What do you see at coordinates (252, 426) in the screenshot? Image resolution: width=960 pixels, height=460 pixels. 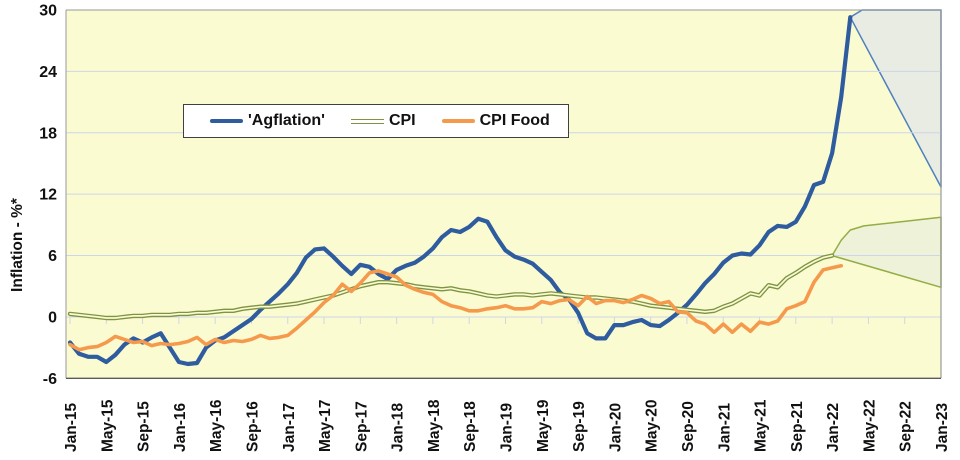 I see `x-tick-label: Sep-16` at bounding box center [252, 426].